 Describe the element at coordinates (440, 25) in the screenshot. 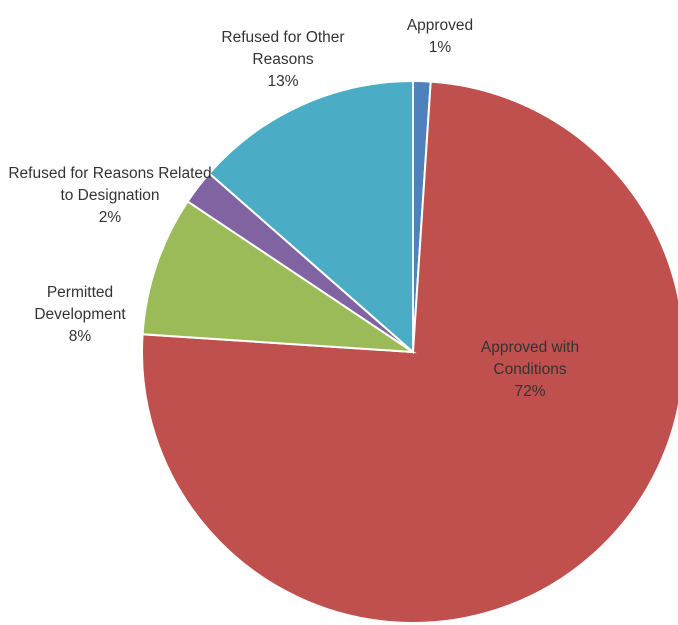

I see `category-label: Approved` at that location.